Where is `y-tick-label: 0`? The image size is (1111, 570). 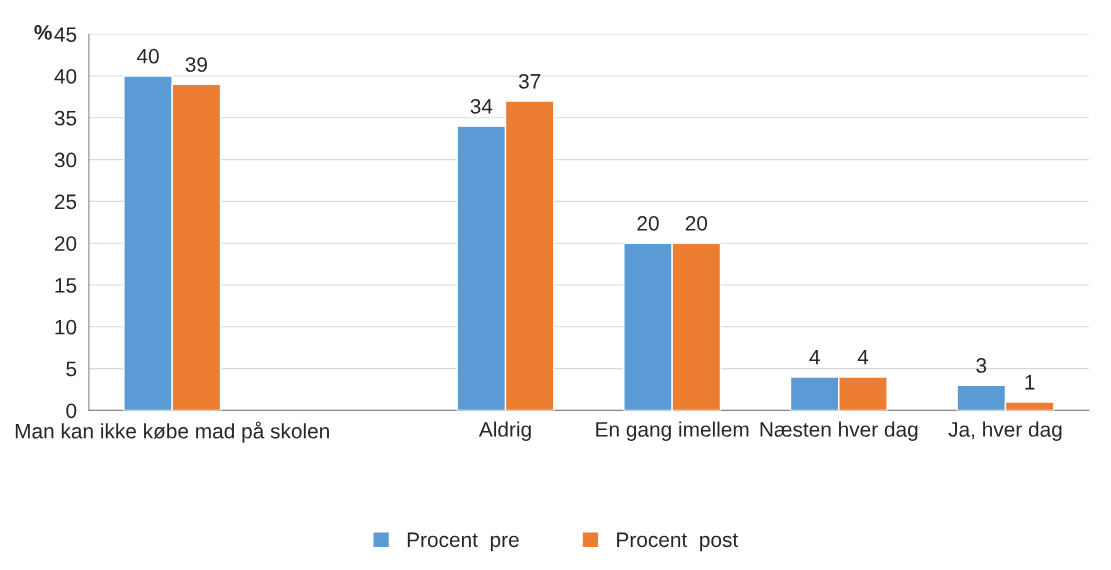 y-tick-label: 0 is located at coordinates (71, 411).